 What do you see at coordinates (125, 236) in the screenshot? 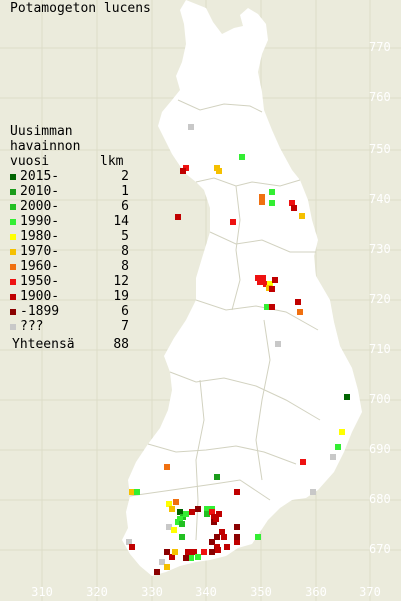
I see `legend-count: 5` at bounding box center [125, 236].